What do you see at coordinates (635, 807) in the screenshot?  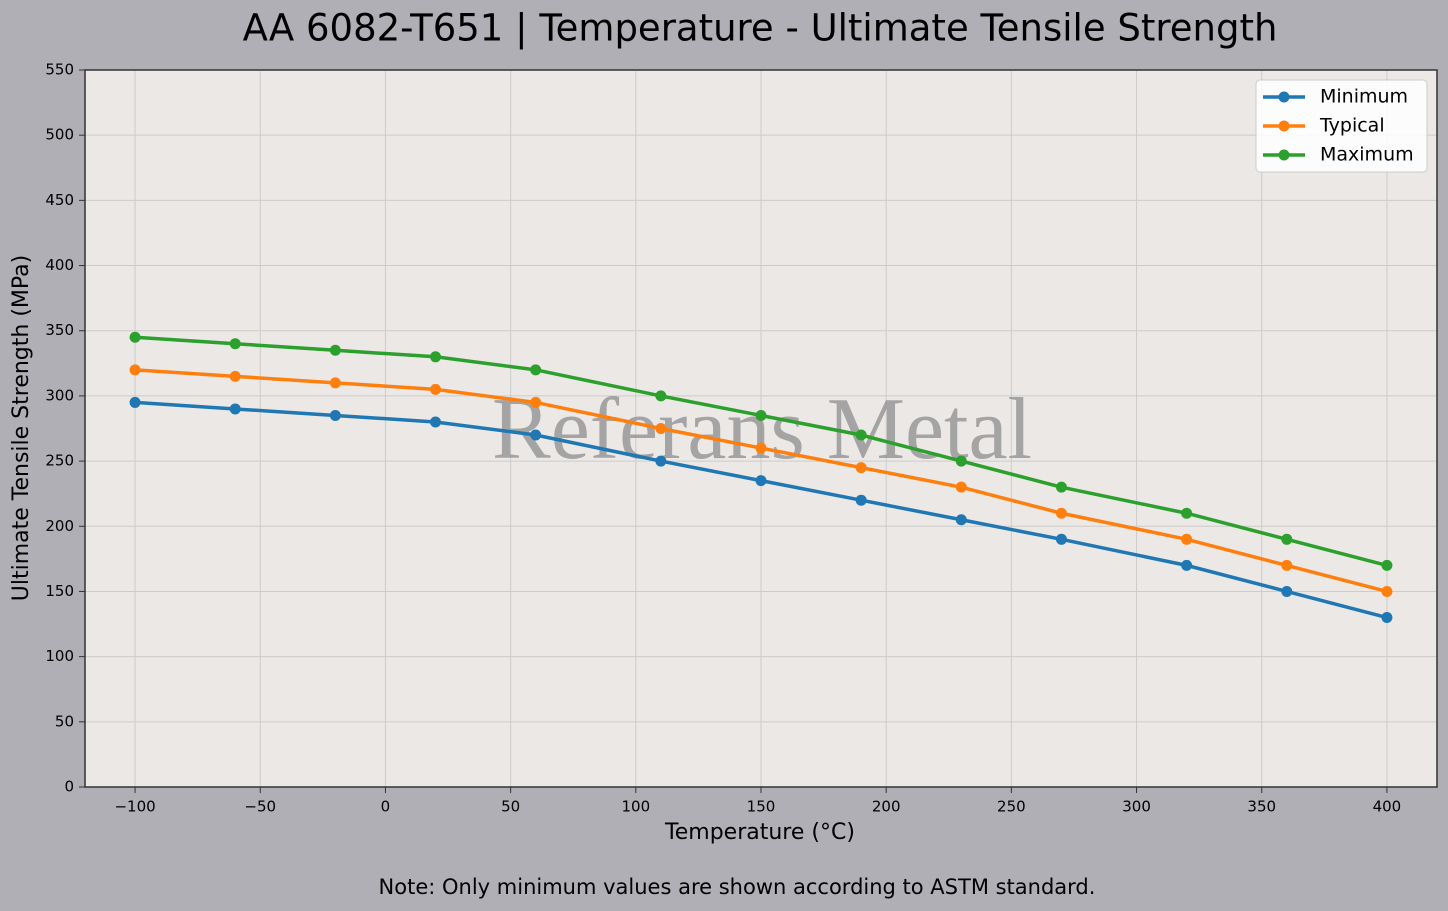 I see `x-tick-label: 100` at bounding box center [635, 807].